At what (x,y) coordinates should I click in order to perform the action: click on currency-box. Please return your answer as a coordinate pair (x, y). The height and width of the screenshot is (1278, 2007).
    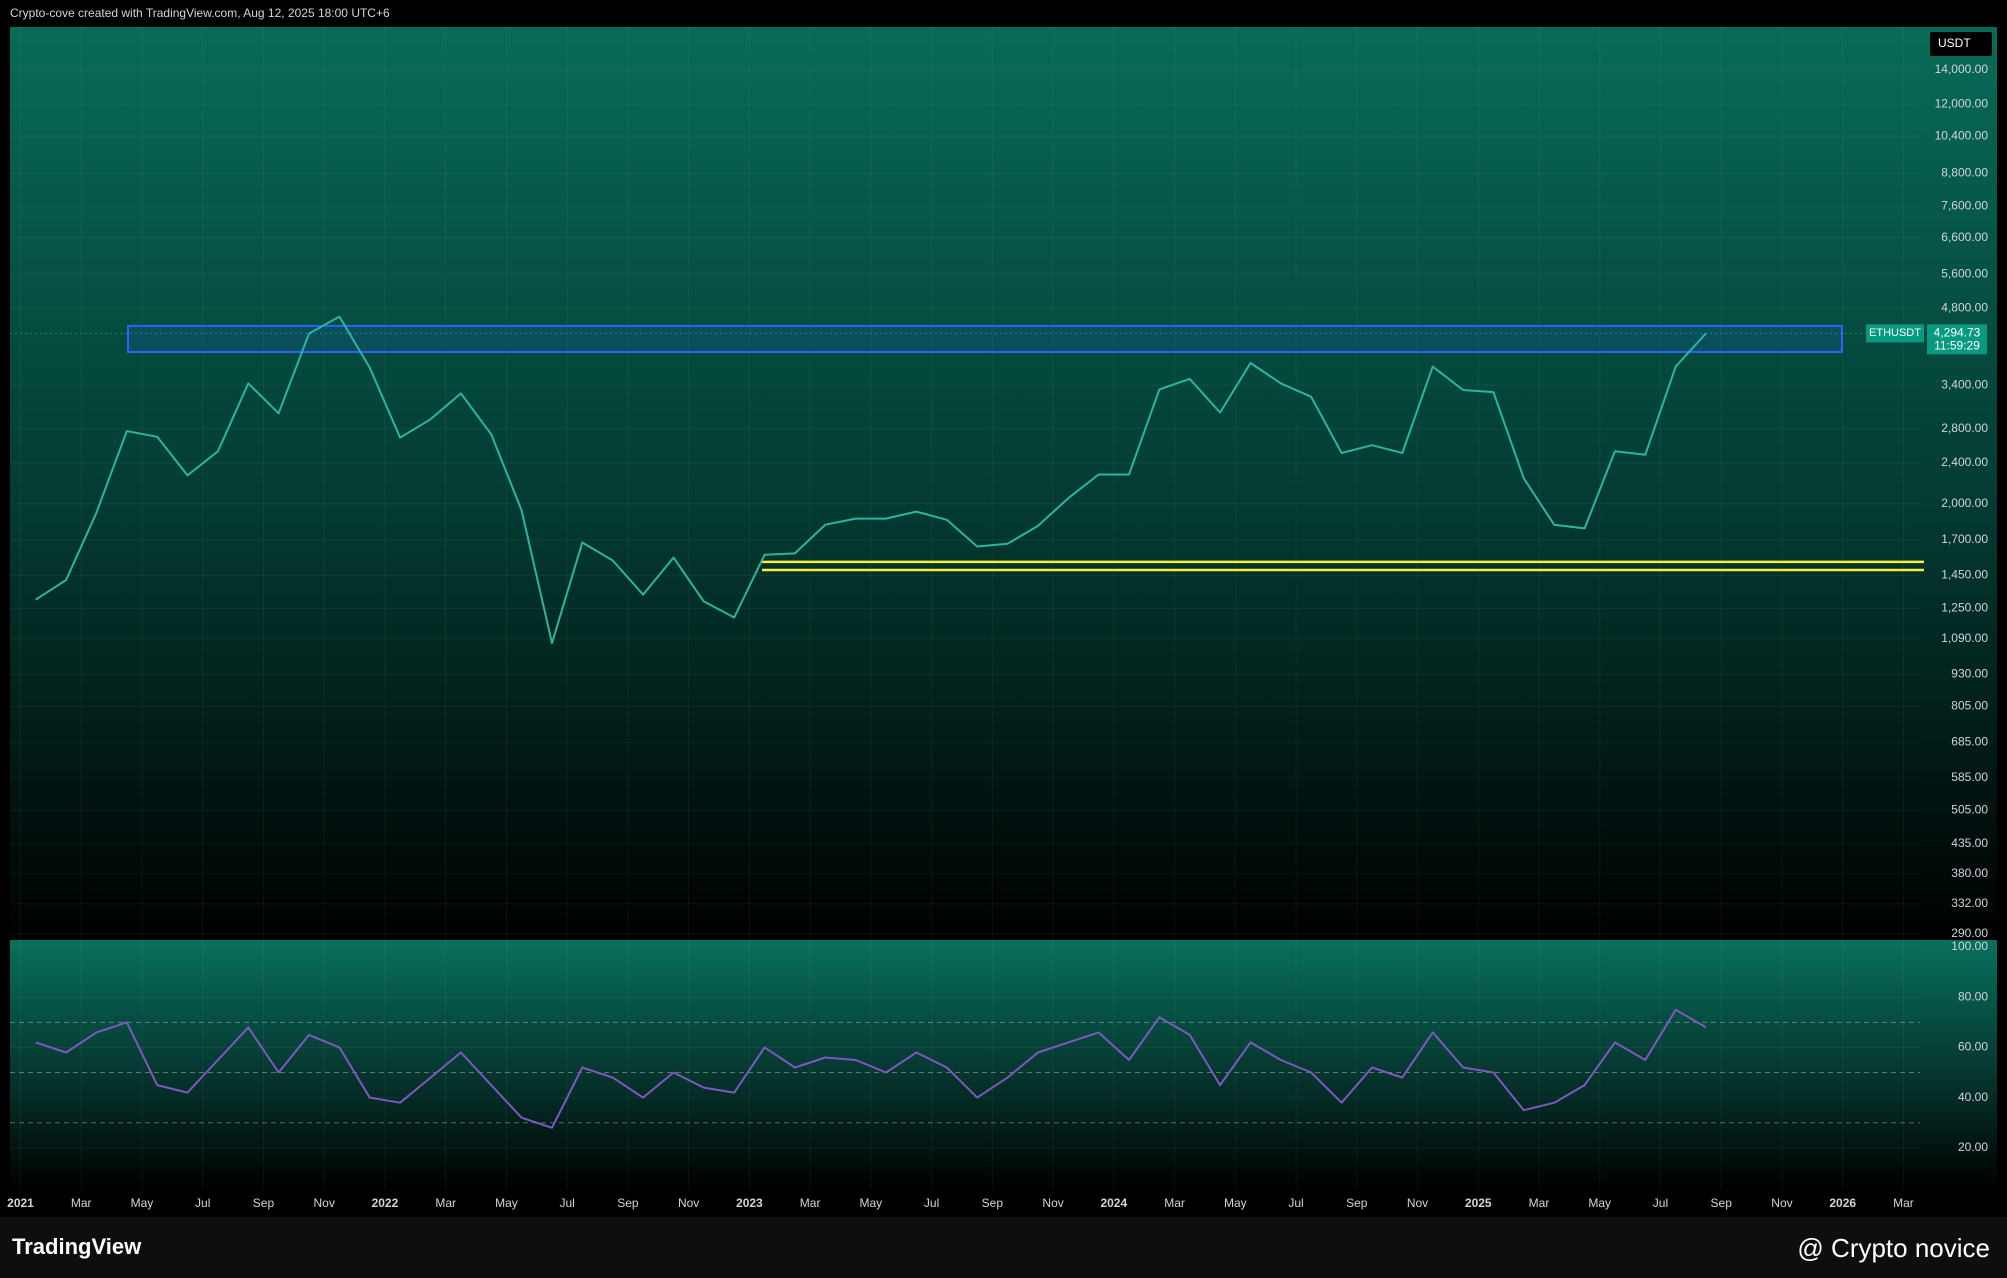
    Looking at the image, I should click on (1961, 44).